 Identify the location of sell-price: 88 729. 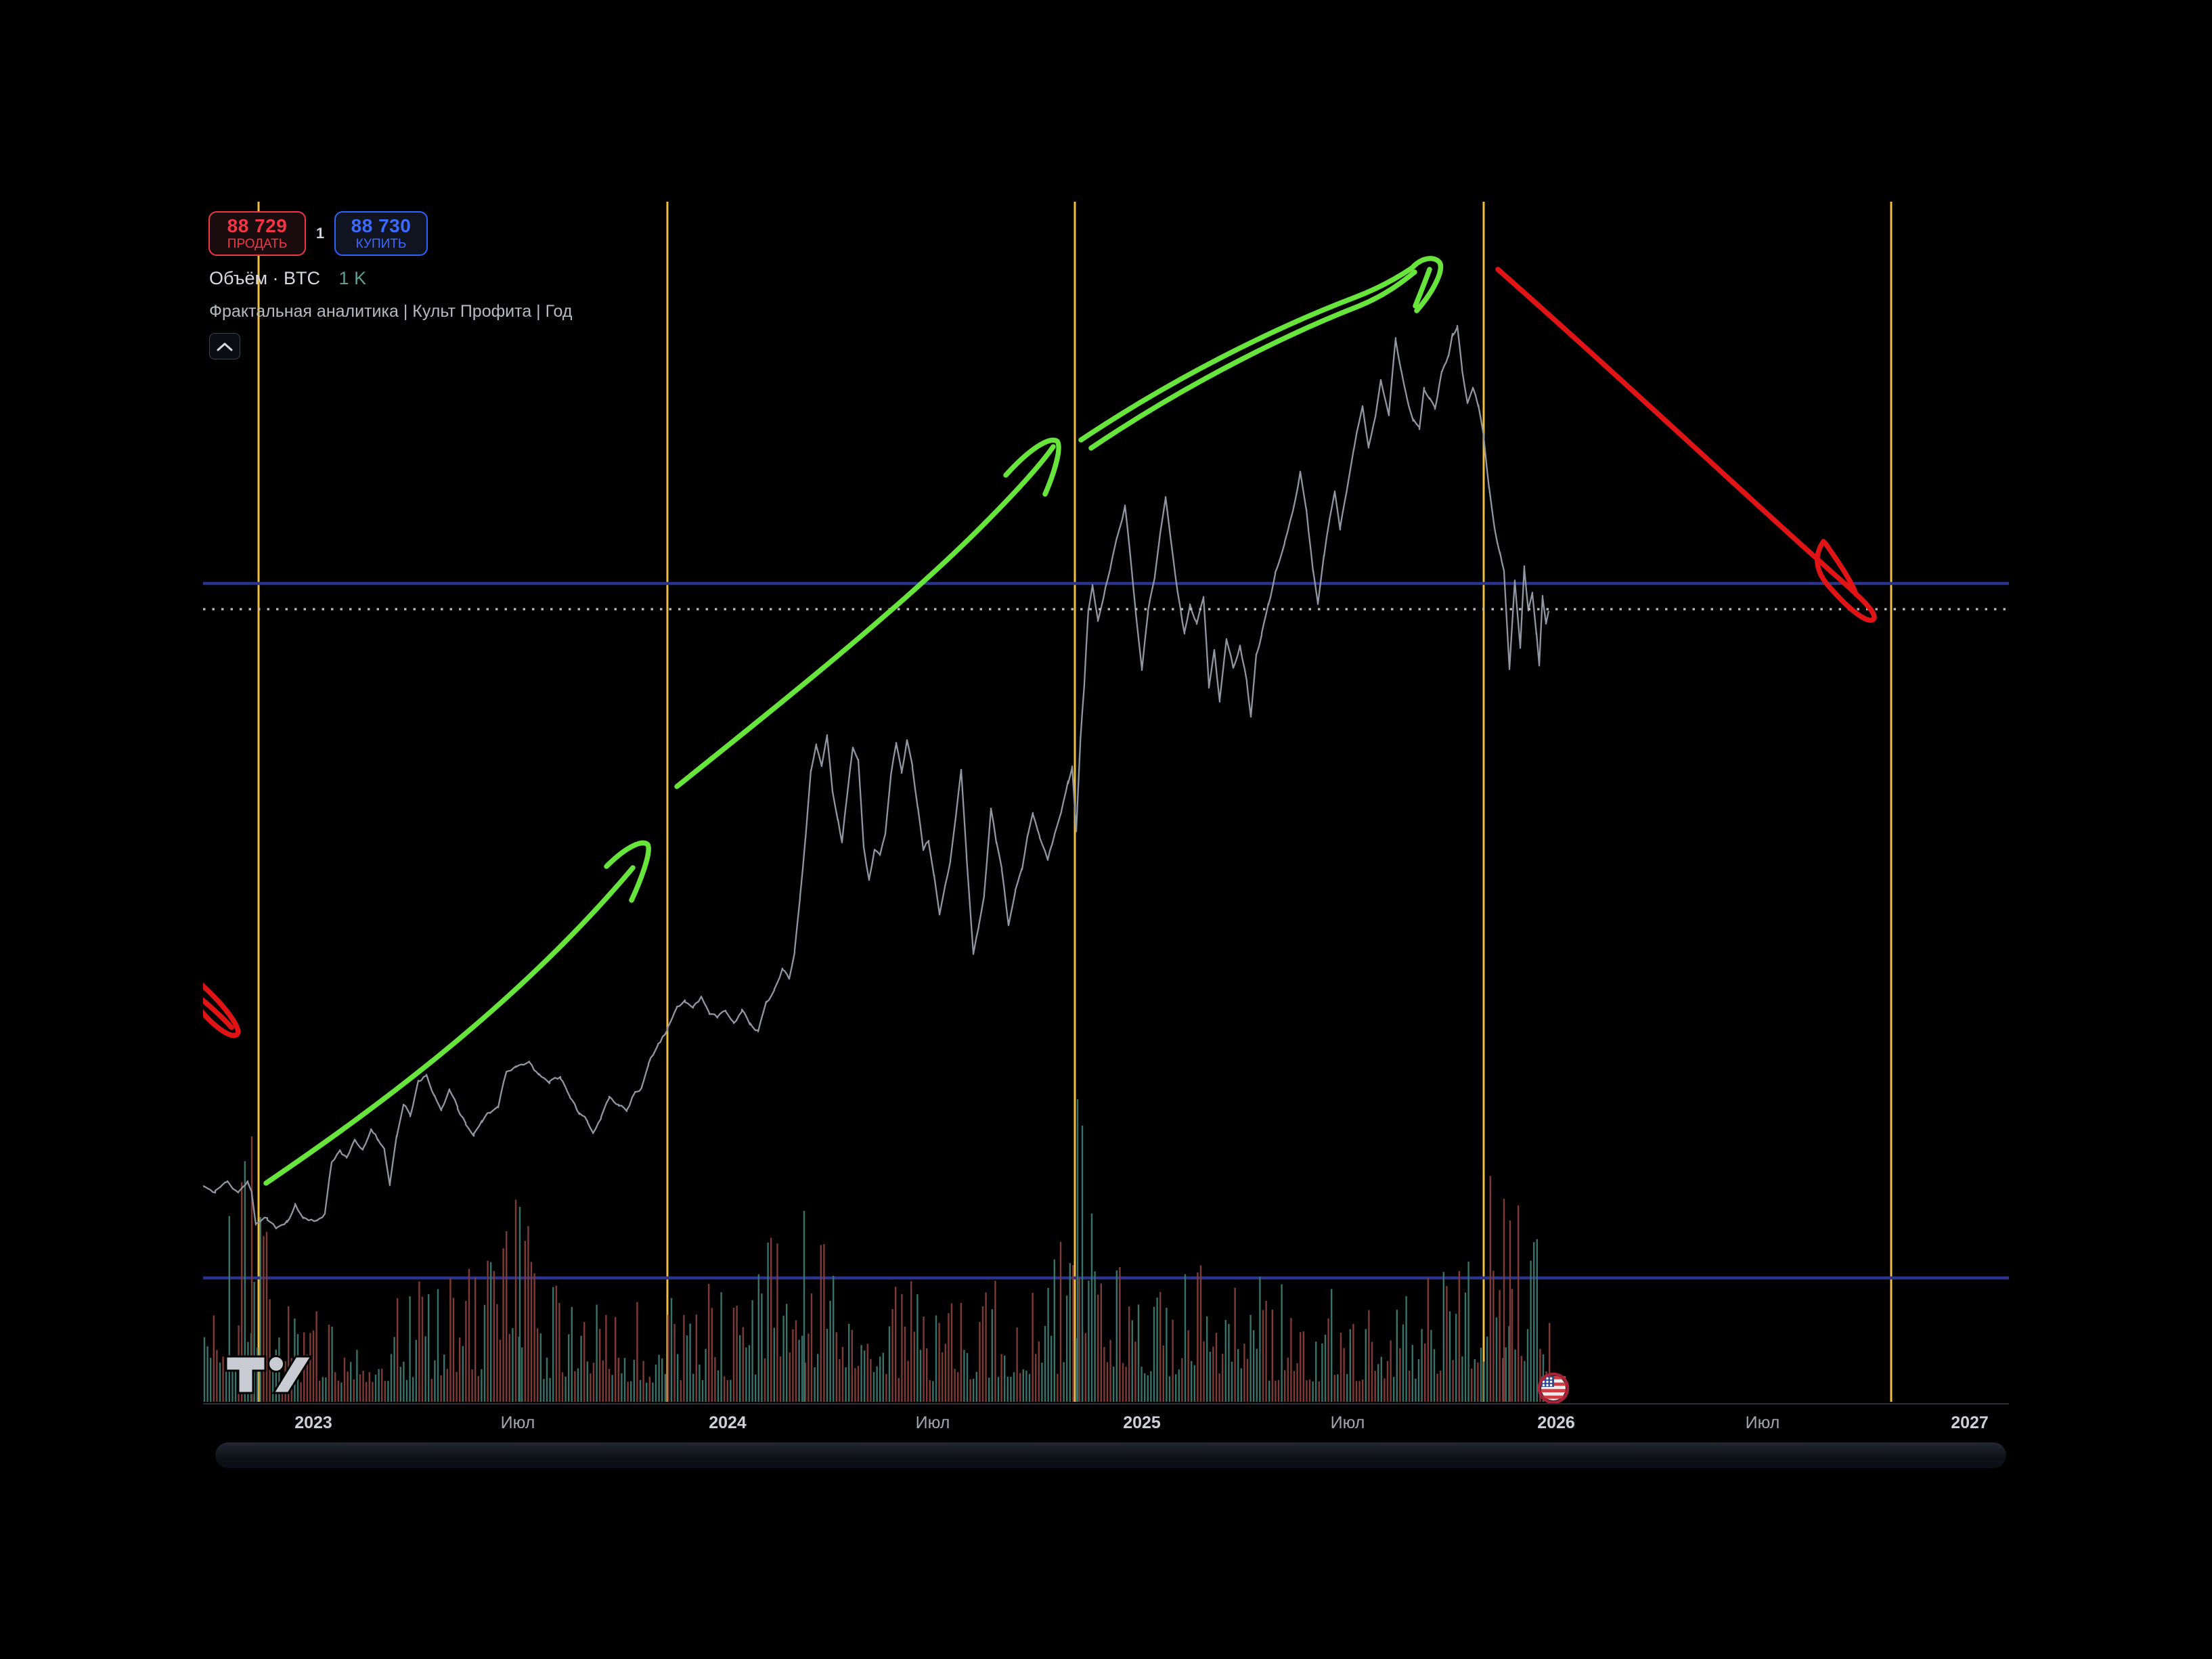
(257, 226).